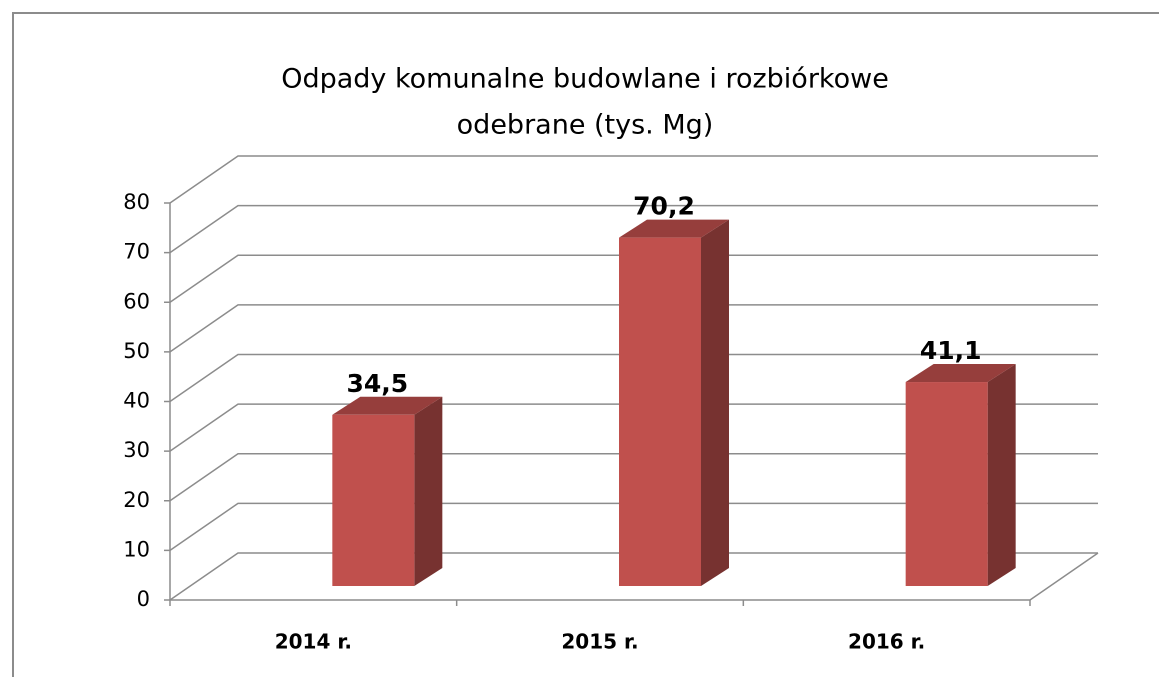 This screenshot has width=1159, height=677. I want to click on chart-title: odebrane (tys. Mg), so click(585, 125).